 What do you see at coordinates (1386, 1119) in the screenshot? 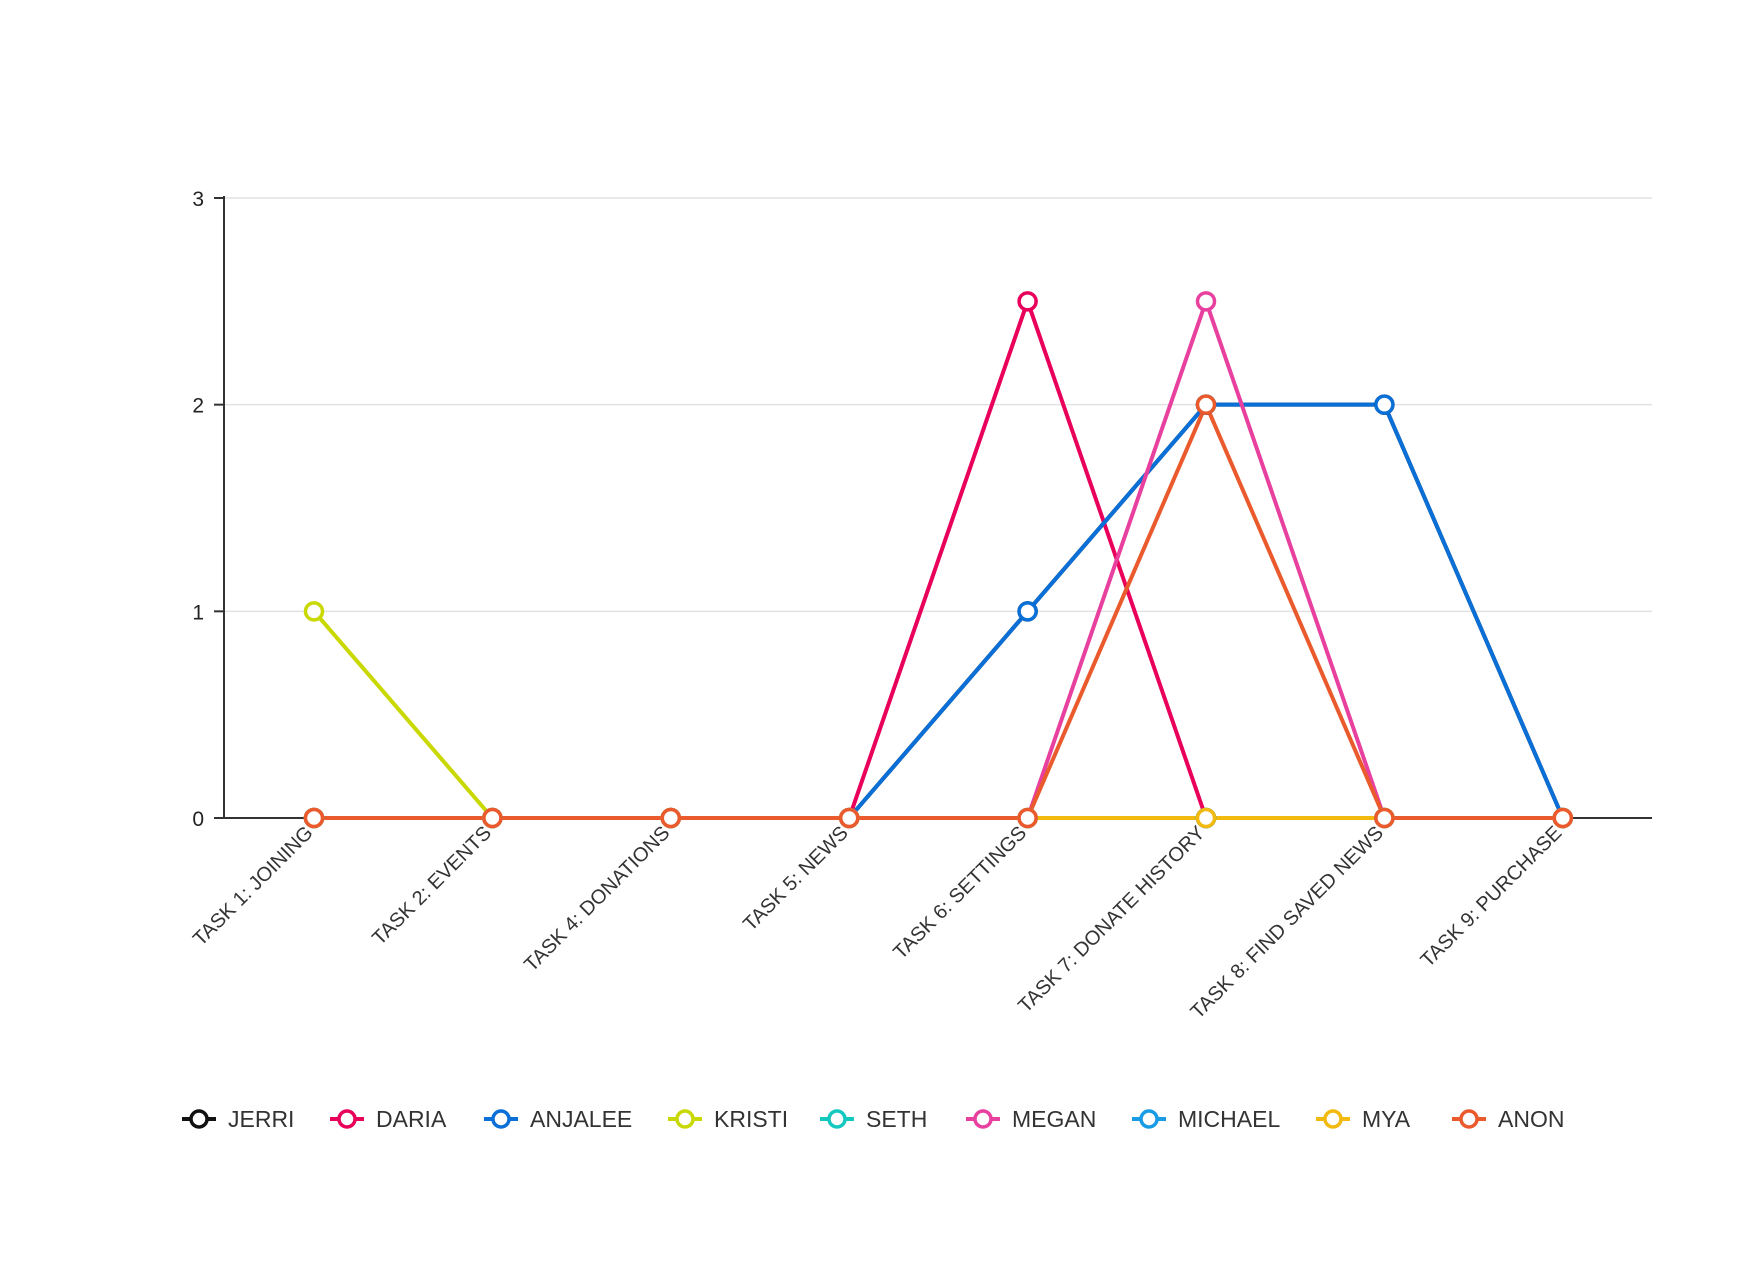
I see `legend-label: MYA` at bounding box center [1386, 1119].